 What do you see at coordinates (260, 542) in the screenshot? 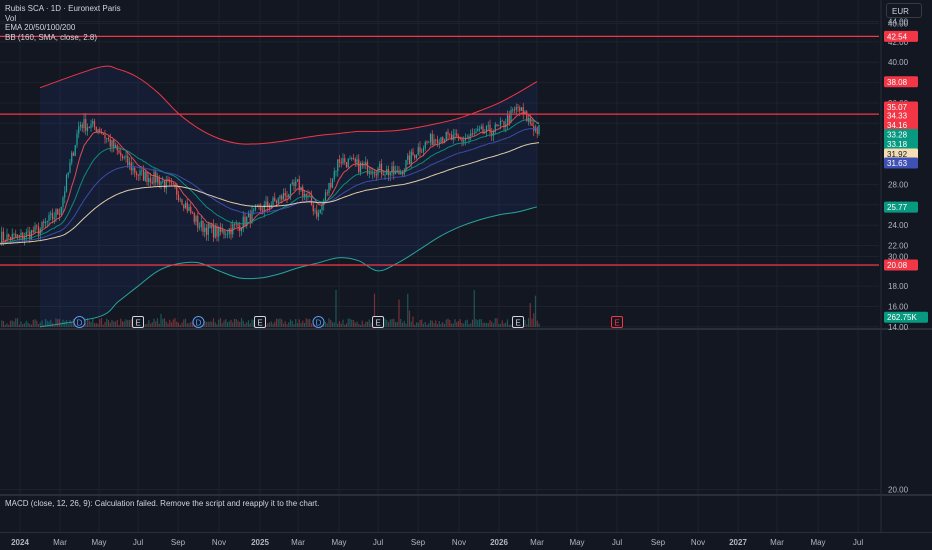
I see `time-tick-label: 2025` at bounding box center [260, 542].